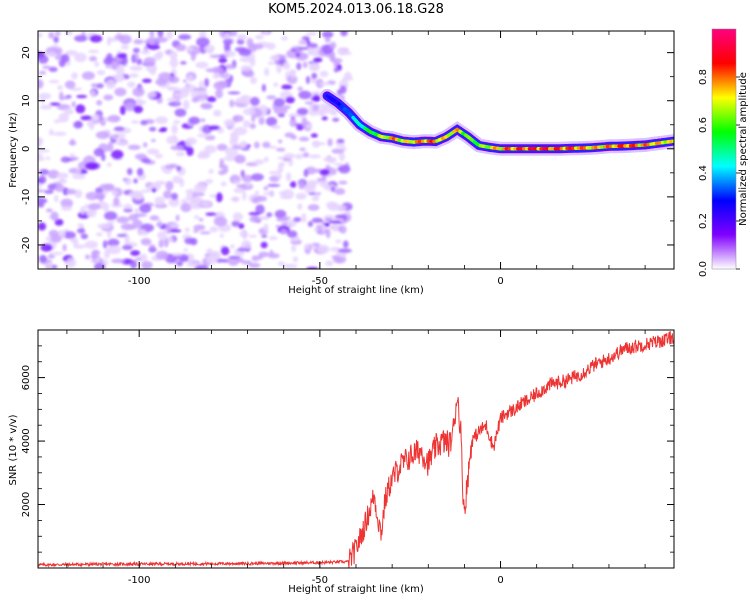 This screenshot has width=750, height=600. I want to click on colorbar-frame, so click(724, 149).